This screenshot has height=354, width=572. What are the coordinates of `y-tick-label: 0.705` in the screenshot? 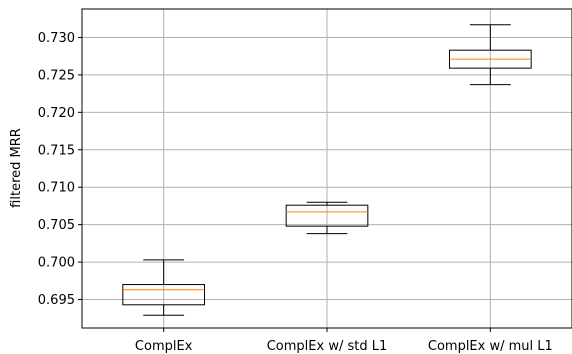 It's located at (56, 225).